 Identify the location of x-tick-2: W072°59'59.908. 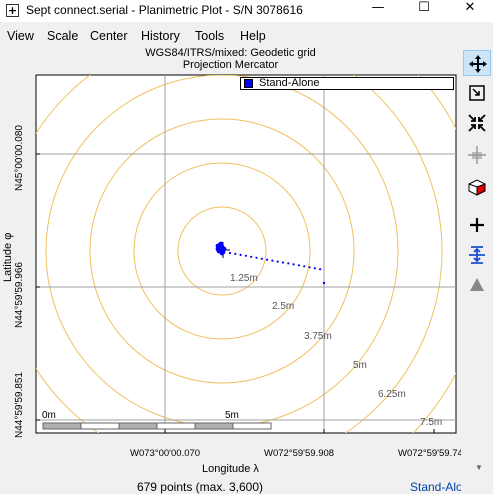
(299, 453).